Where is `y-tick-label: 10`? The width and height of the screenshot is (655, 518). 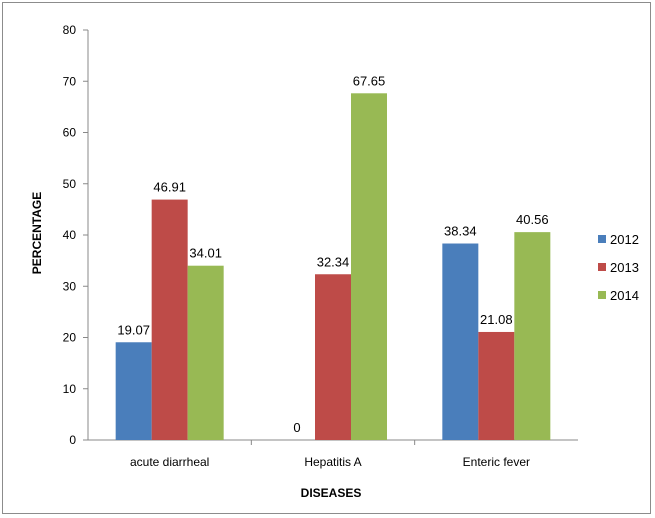 y-tick-label: 10 is located at coordinates (70, 389).